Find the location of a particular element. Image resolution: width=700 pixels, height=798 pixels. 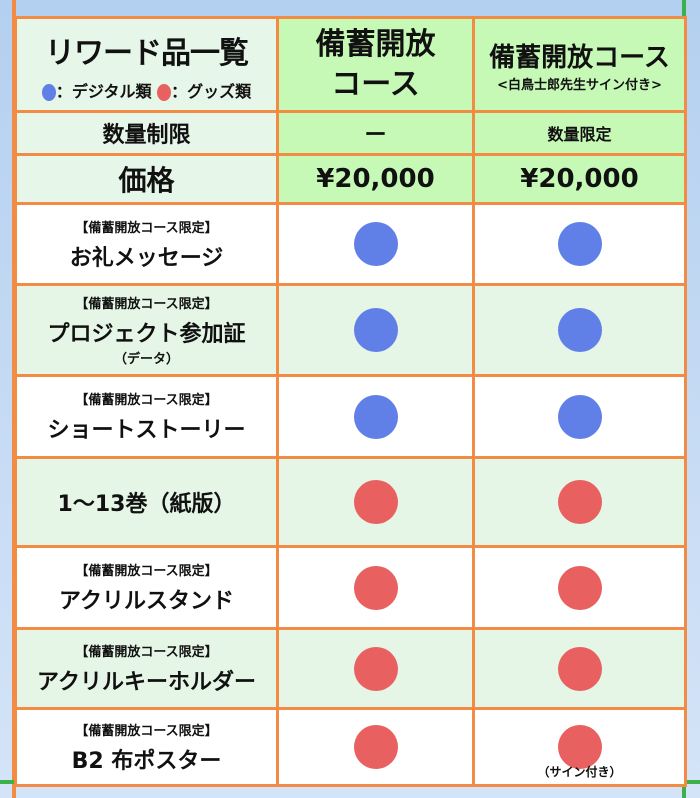

price-row: 価格 ¥20,000 ¥20,000 is located at coordinates (350, 179).